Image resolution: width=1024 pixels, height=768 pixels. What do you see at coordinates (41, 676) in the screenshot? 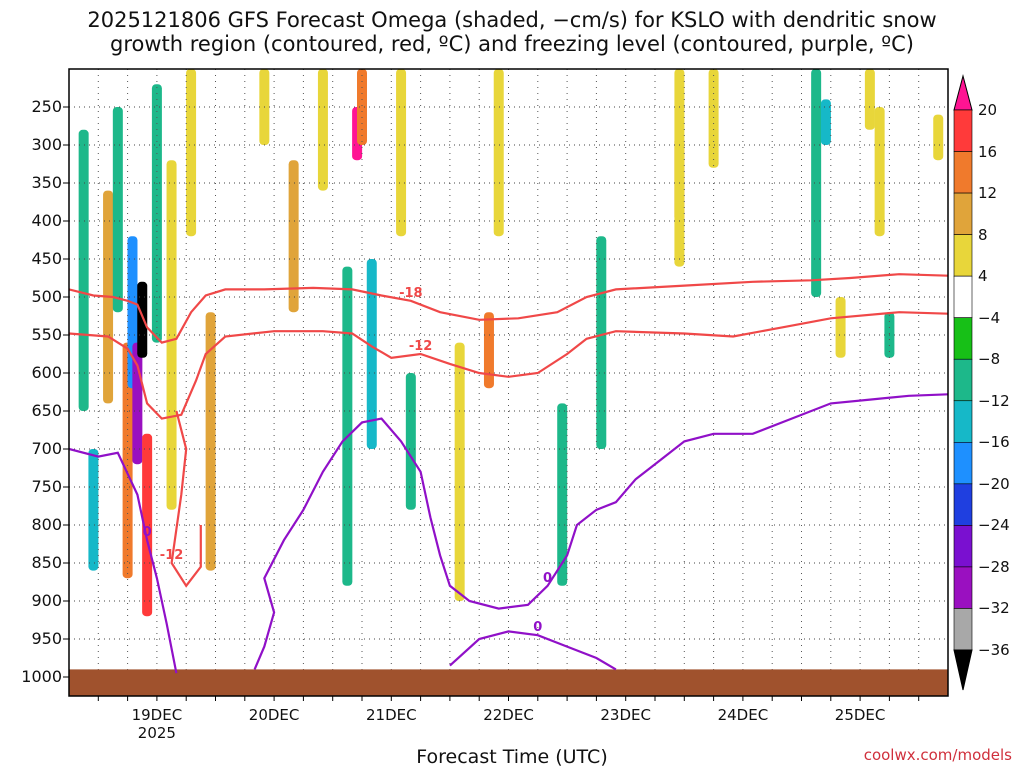
I see `y-tick-label: 1000` at bounding box center [41, 676].